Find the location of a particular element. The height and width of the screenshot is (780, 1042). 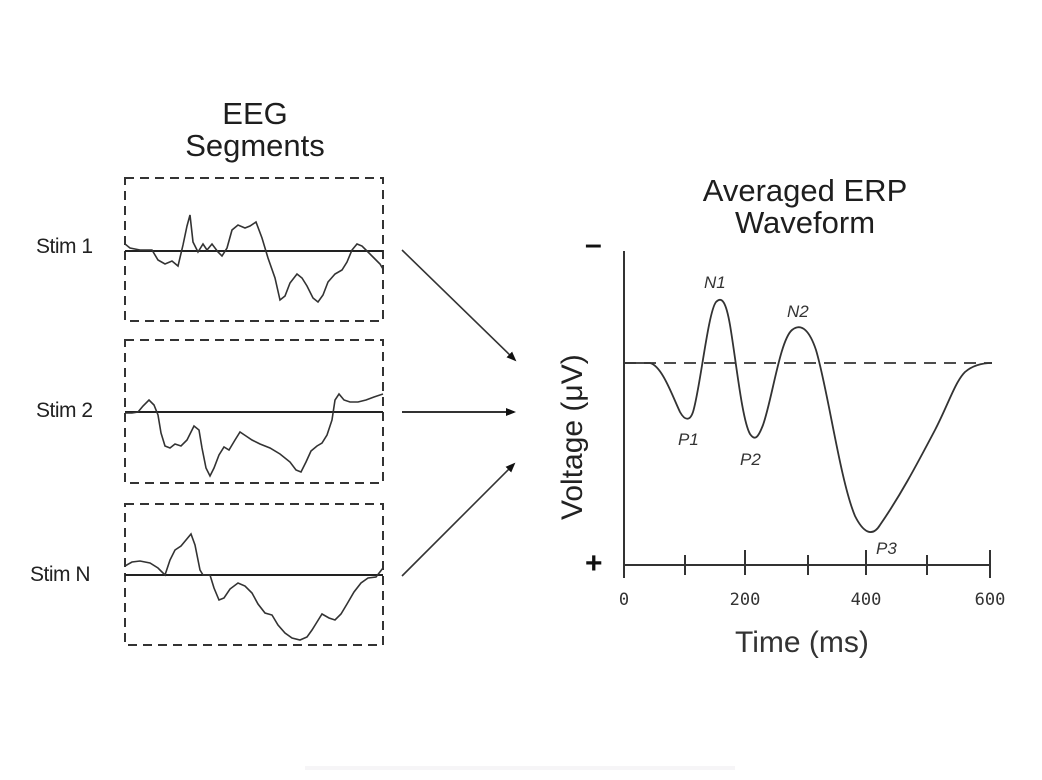

n2-label: N2 is located at coordinates (798, 311).